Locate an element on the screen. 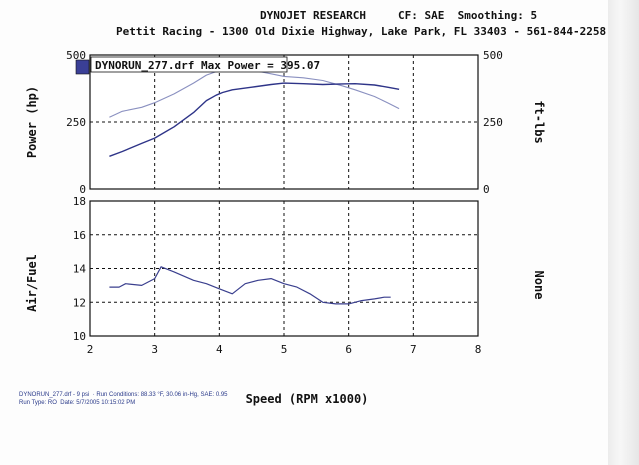 The height and width of the screenshot is (465, 639). y-label-ftlbs: ft-lbs is located at coordinates (539, 121).